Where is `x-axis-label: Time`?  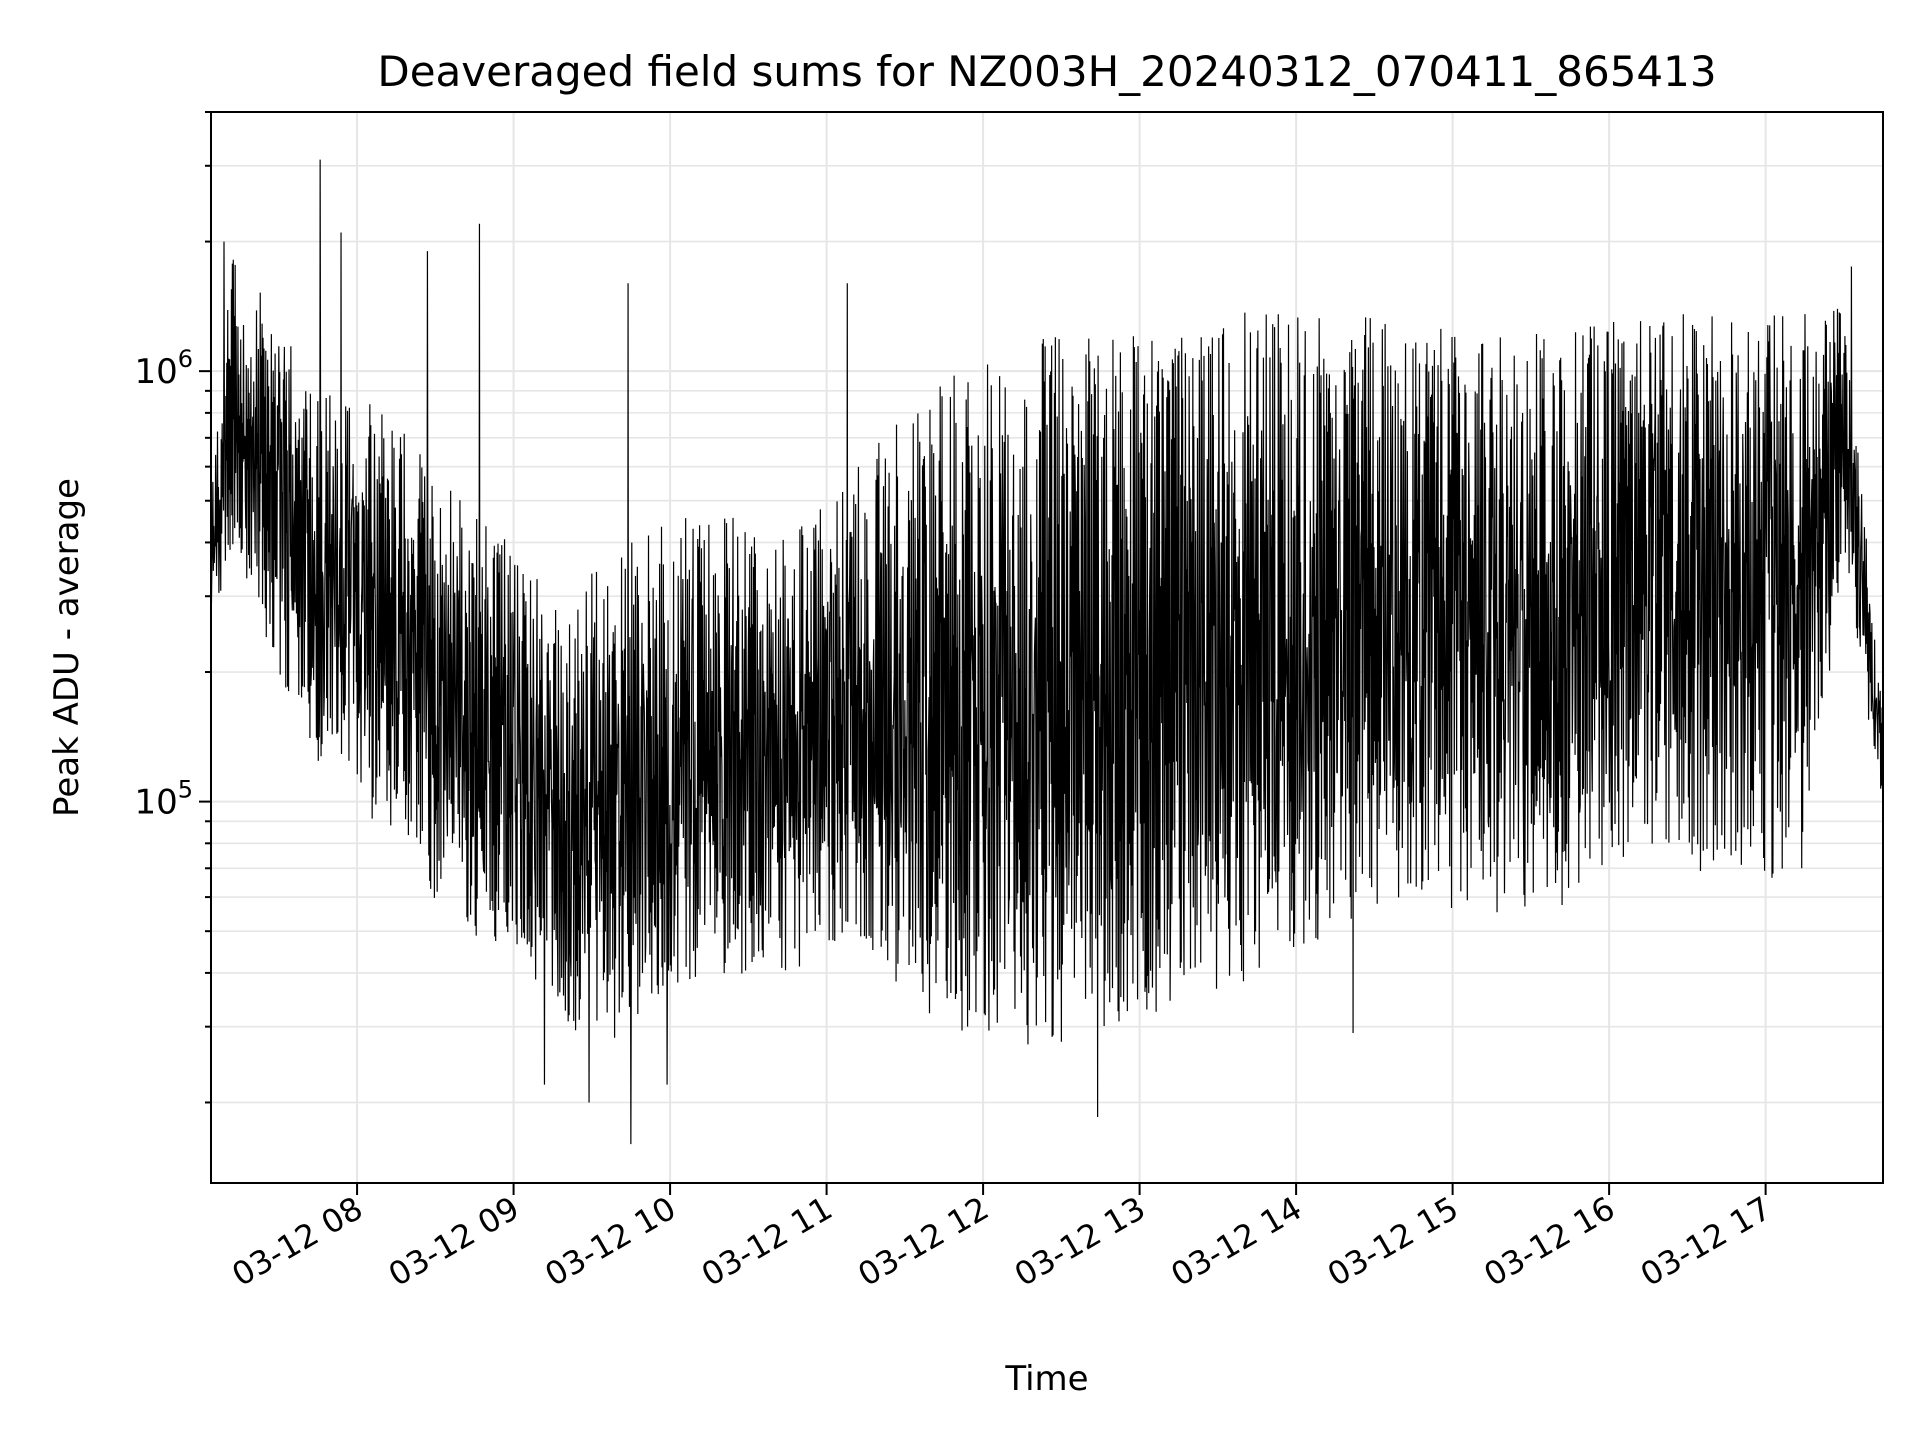
x-axis-label: Time is located at coordinates (1046, 1379).